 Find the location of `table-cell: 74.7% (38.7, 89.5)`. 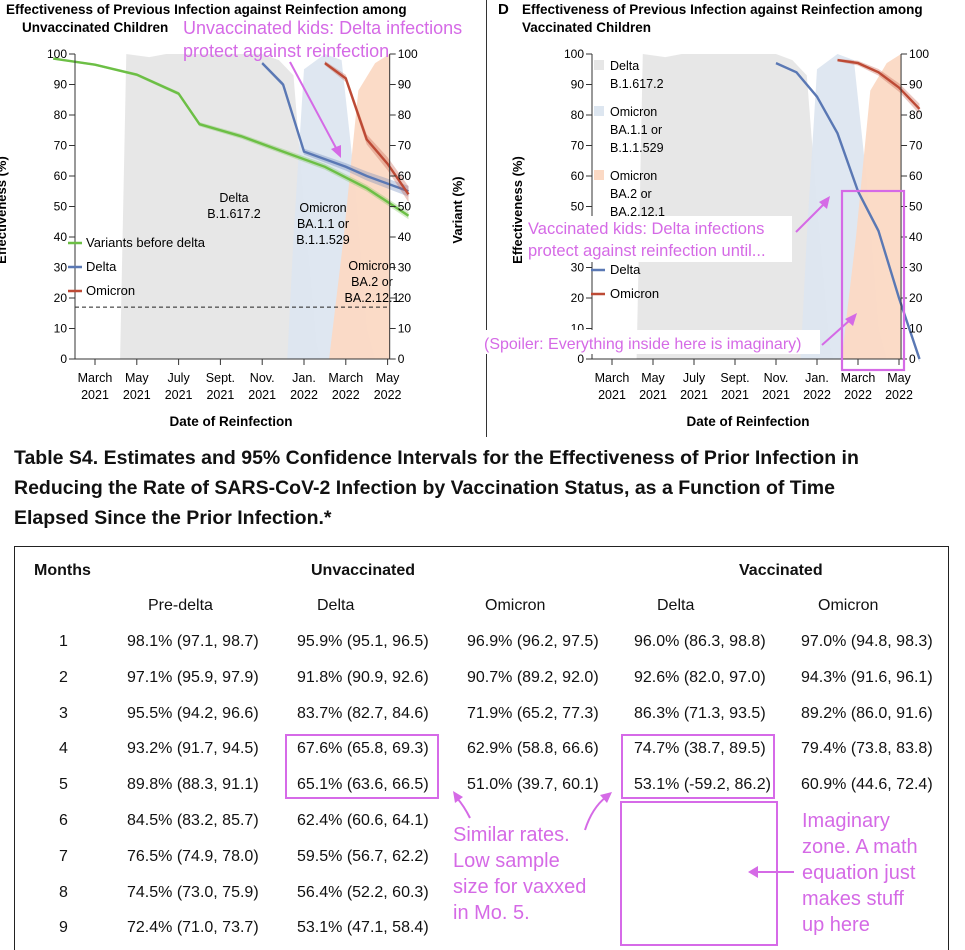

table-cell: 74.7% (38.7, 89.5) is located at coordinates (700, 749).